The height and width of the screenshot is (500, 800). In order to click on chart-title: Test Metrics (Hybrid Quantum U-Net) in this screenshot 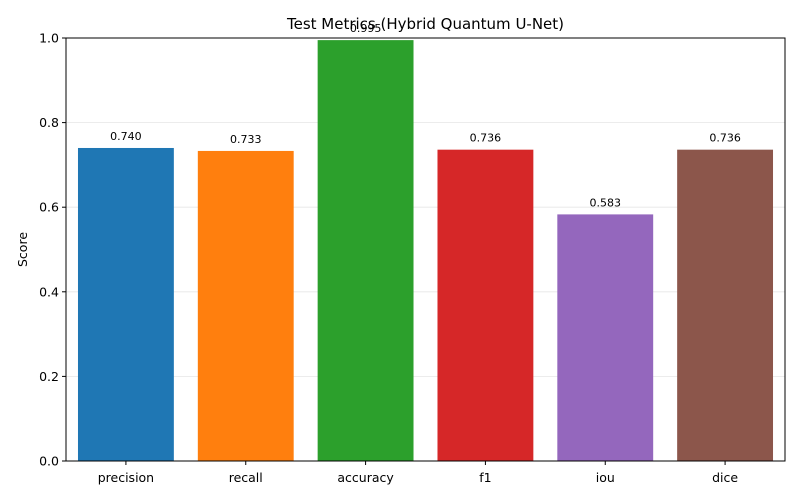, I will do `click(425, 24)`.